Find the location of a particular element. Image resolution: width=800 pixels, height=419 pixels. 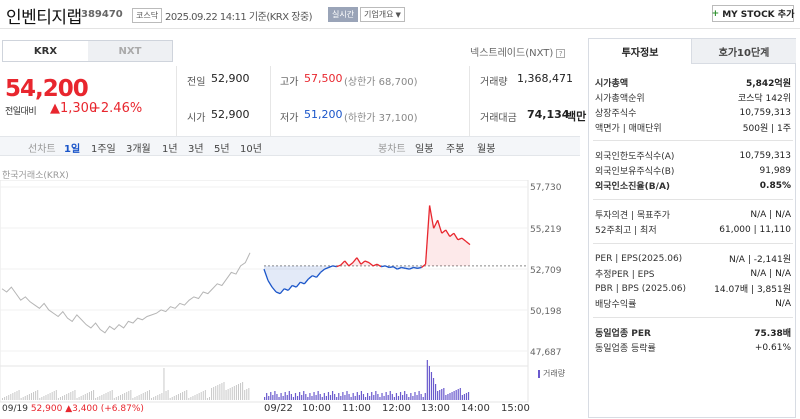

help-icon: ? is located at coordinates (561, 53).